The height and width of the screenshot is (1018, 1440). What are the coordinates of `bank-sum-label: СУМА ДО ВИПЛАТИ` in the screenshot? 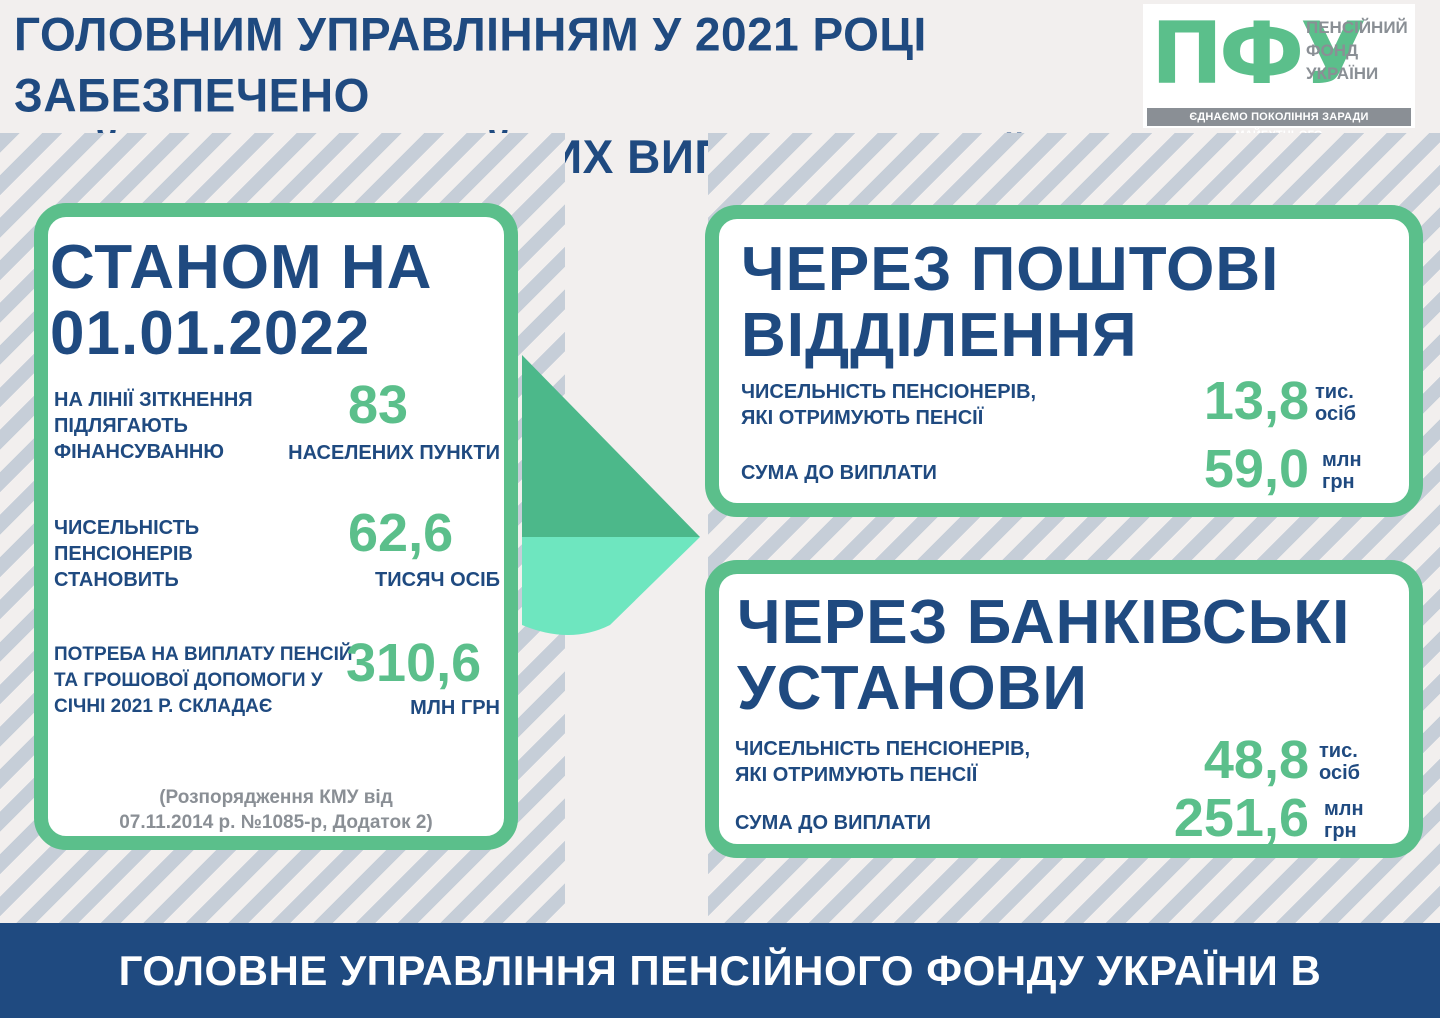 It's located at (833, 823).